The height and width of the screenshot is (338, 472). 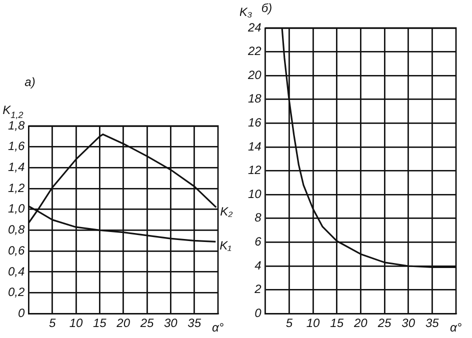 What do you see at coordinates (16, 292) in the screenshot?
I see `y-tick-label: 0,2` at bounding box center [16, 292].